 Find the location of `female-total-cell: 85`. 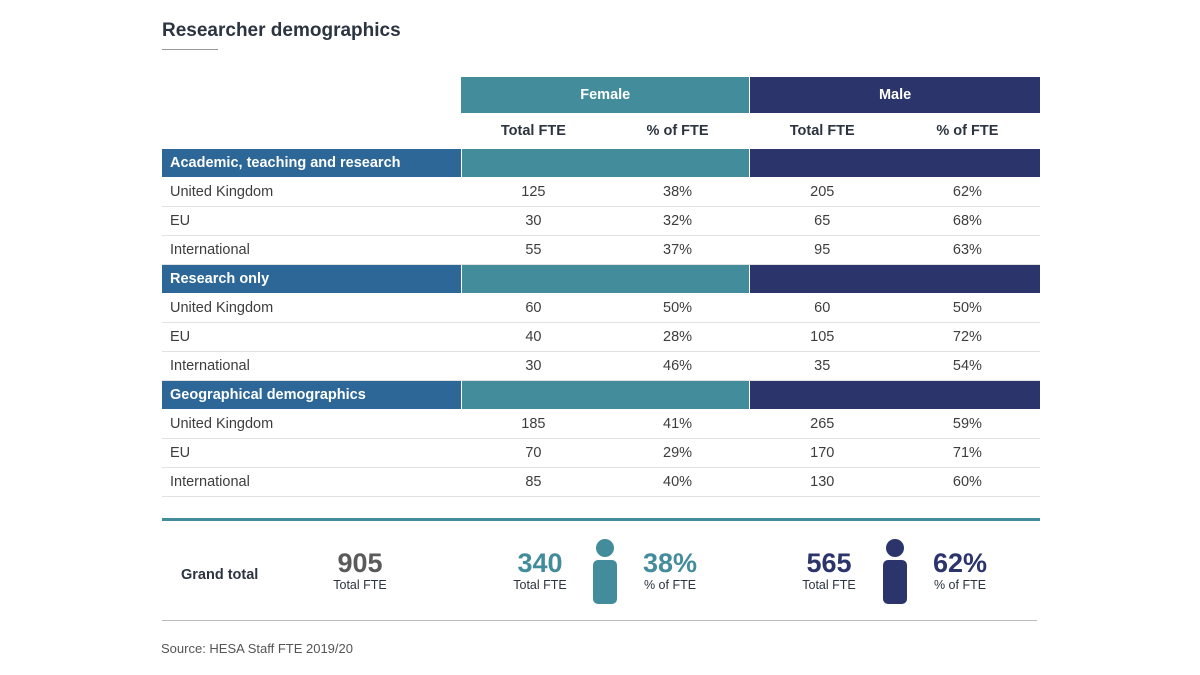

female-total-cell: 85 is located at coordinates (533, 482).